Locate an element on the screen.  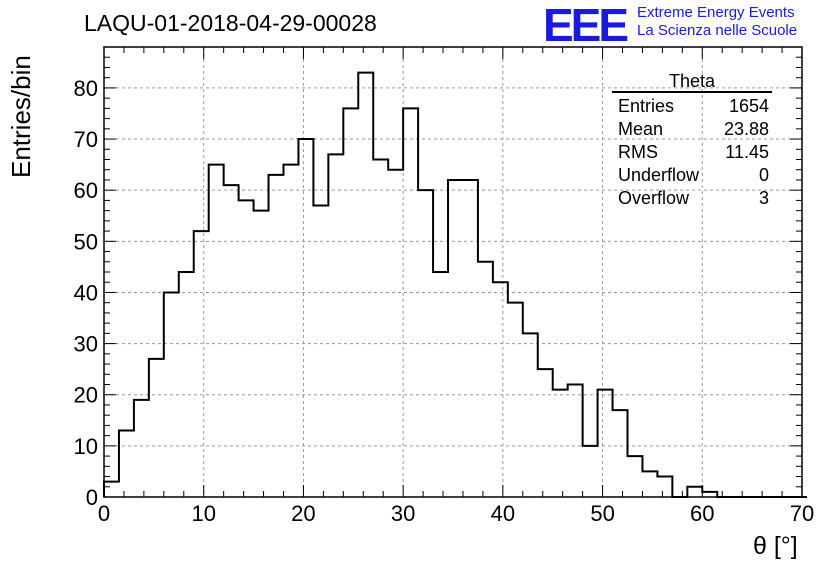
chart-title: LAQU-01-2018-04-29-00028 is located at coordinates (230, 23).